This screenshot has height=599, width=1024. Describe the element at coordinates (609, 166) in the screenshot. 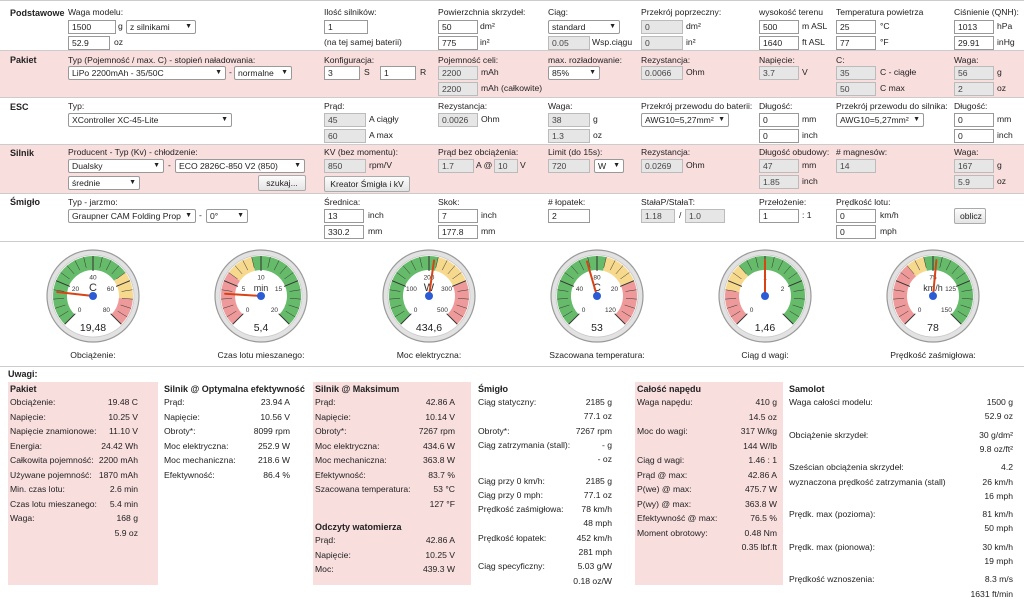

I see `limit-unit-select: W ▼` at that location.